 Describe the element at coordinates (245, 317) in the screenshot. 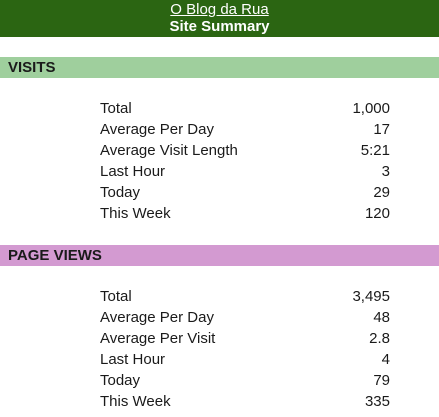

I see `stat-row-pageviews-average-per-day: Average Per Day 48` at that location.